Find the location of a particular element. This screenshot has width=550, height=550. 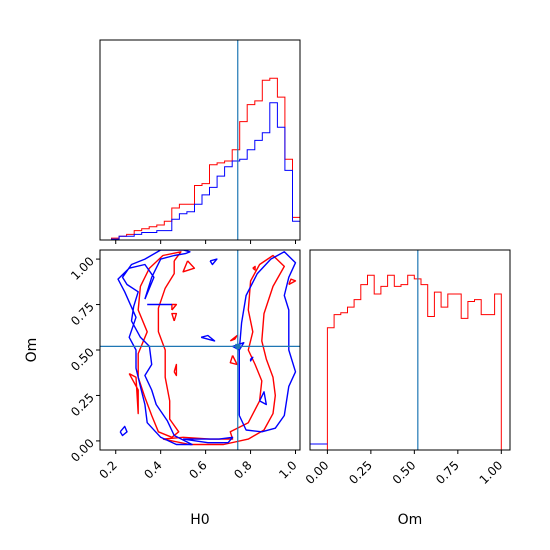

om-marginal-tick-label: 0.75 is located at coordinates (447, 472).